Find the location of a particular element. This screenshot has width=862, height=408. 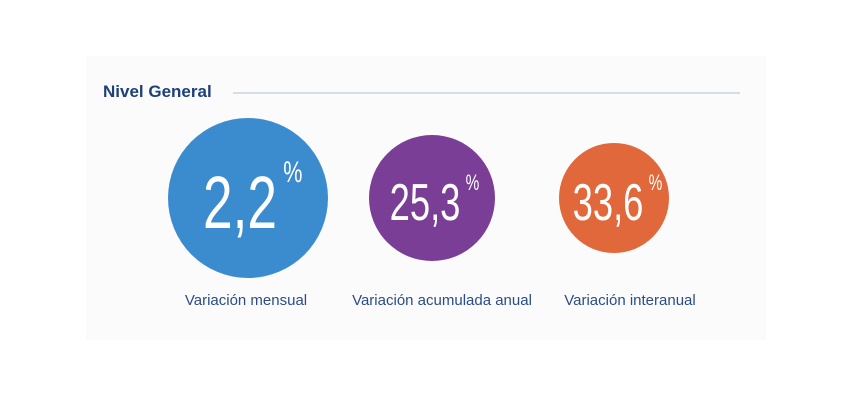

indicator-value-group: 2,2 % is located at coordinates (252, 199).